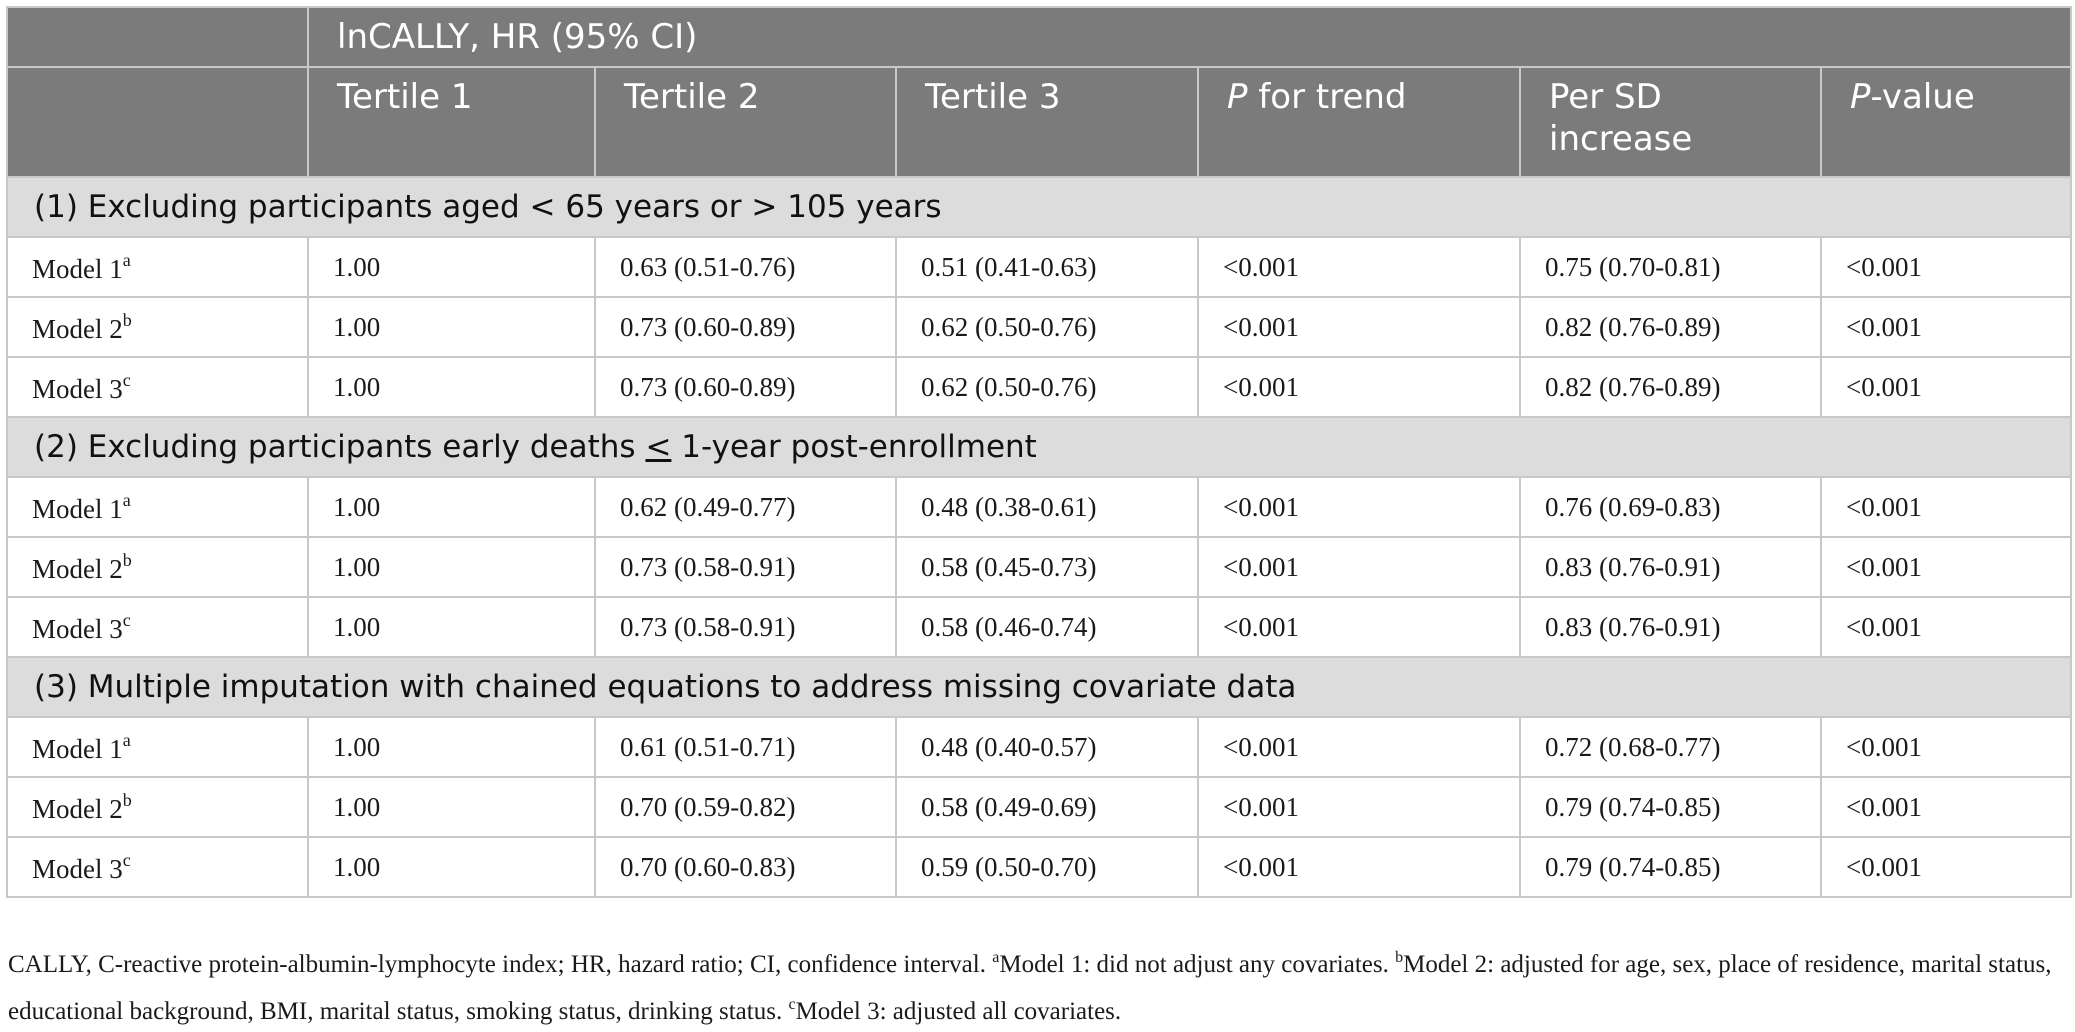 This screenshot has height=1032, width=2075. Describe the element at coordinates (1047, 507) in the screenshot. I see `cell-tertile3: 0.48 (0.38-0.61)` at that location.